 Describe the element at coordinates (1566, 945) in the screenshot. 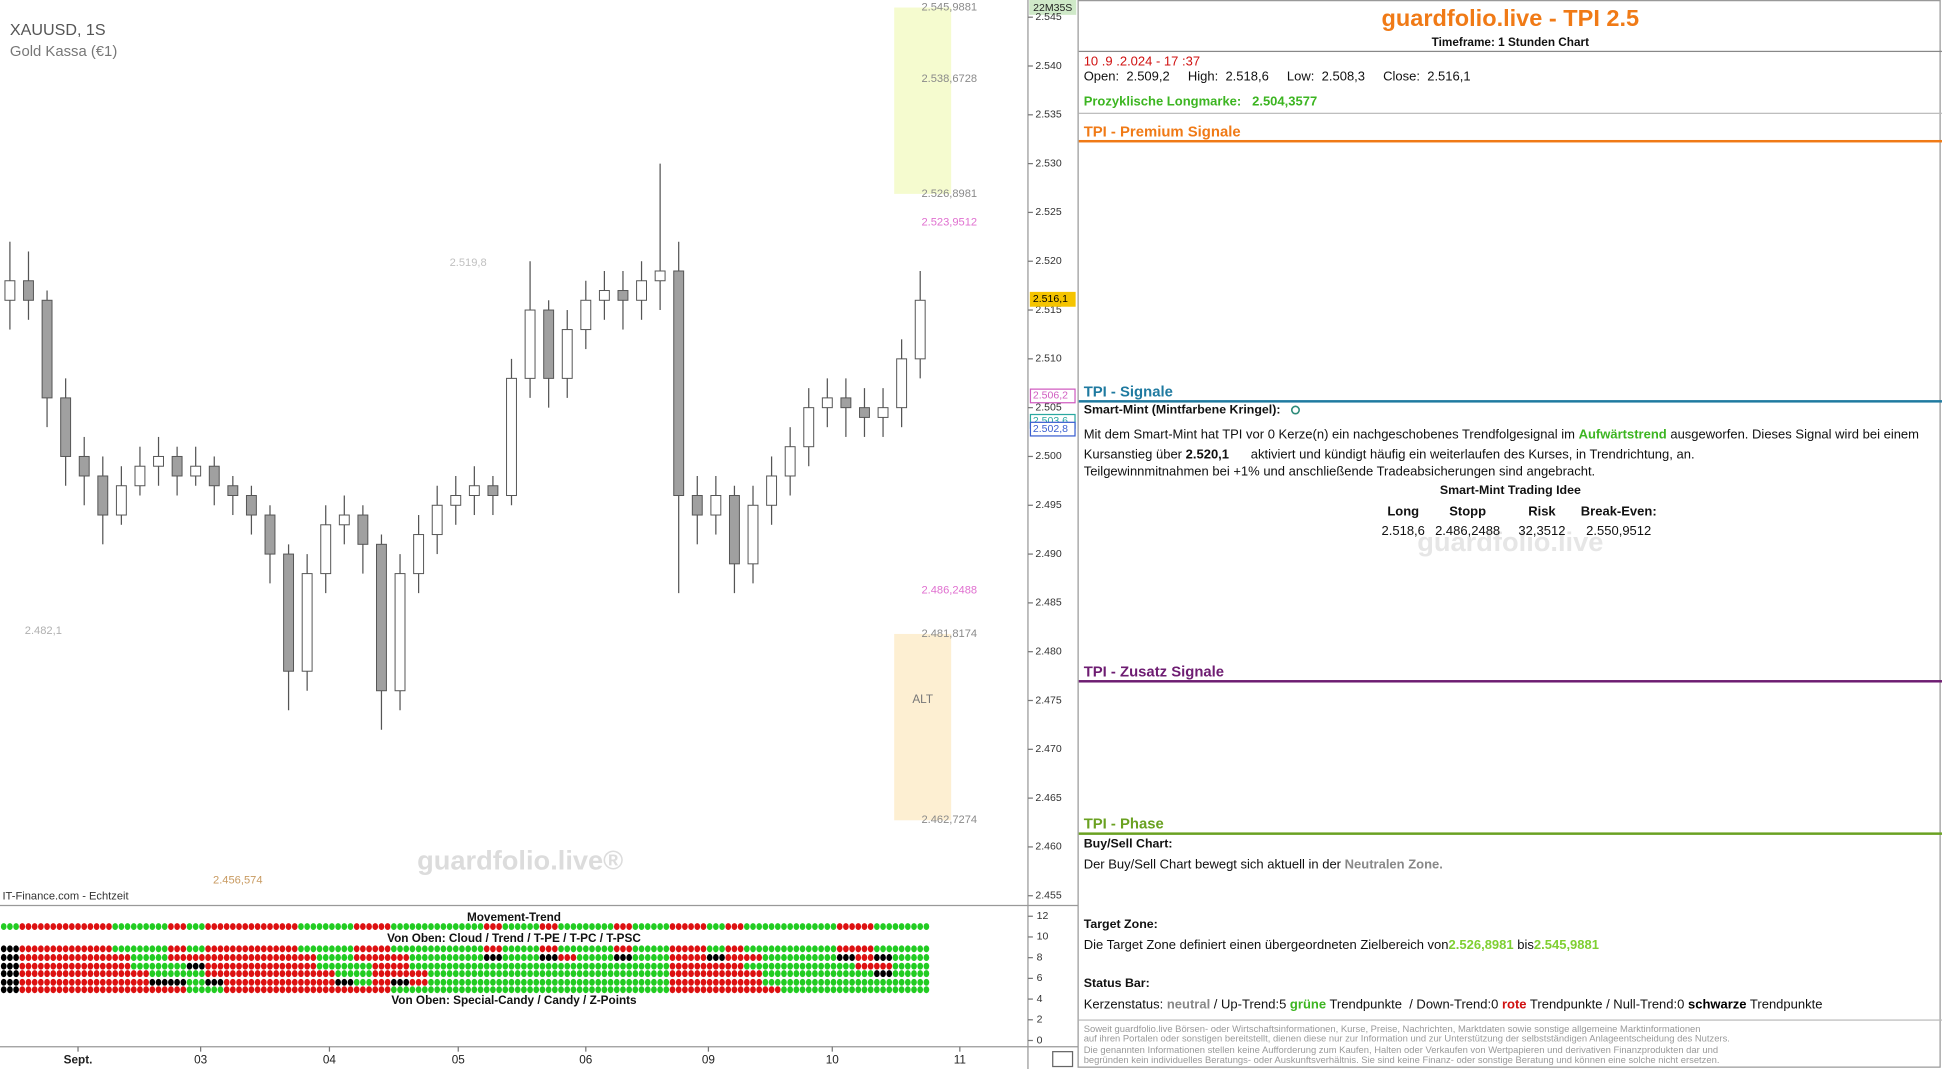

I see `zone-high: 2.545,9881` at that location.